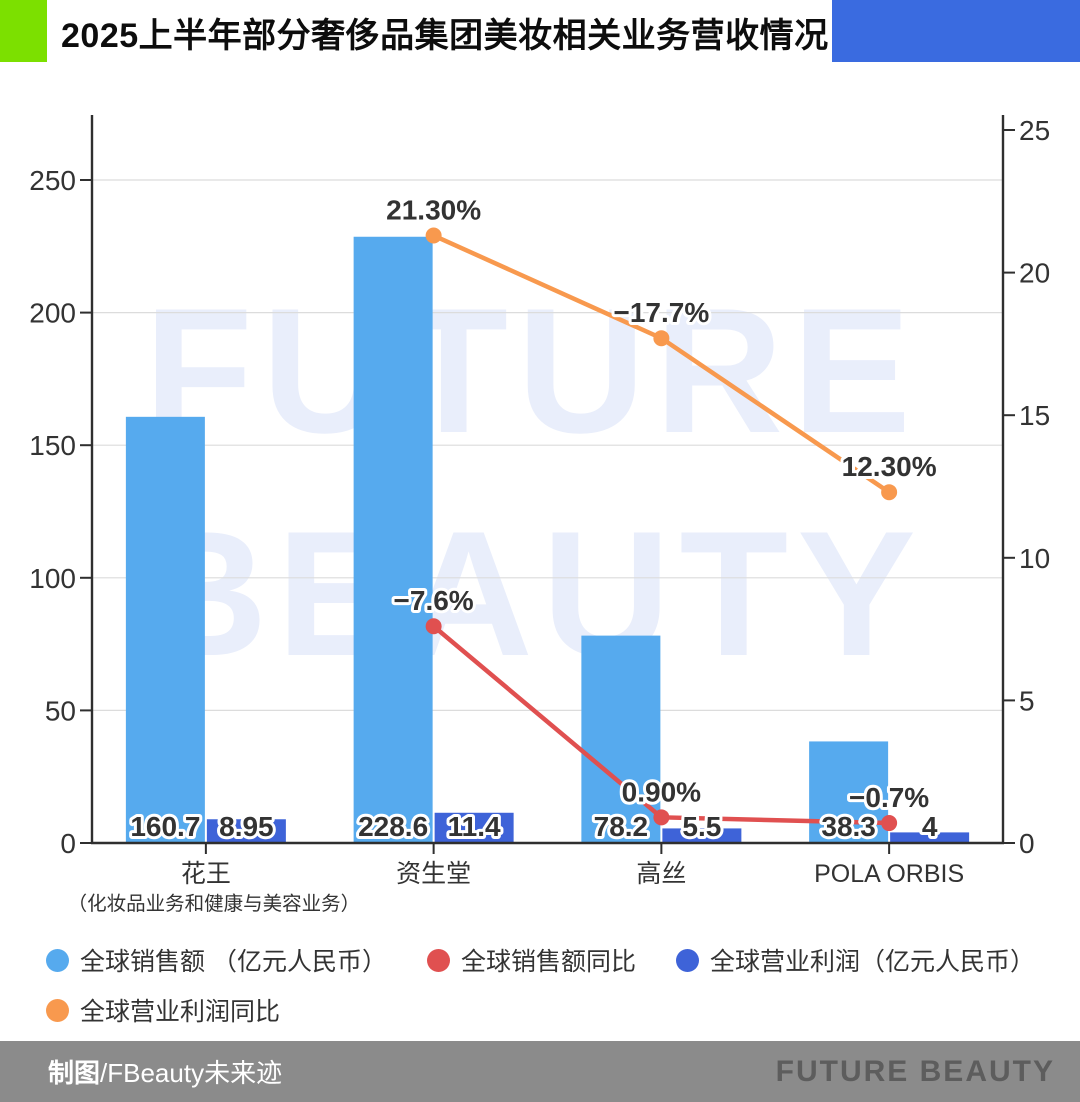 The height and width of the screenshot is (1102, 1080). I want to click on legend-item-sales: 全球销售额 （亿元人民币）, so click(216, 960).